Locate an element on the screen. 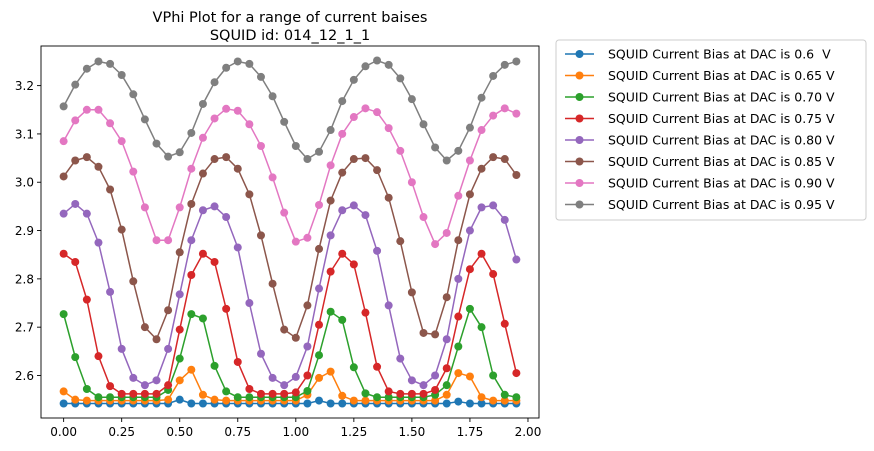  y-tick-label: 2.6 is located at coordinates (24, 376).